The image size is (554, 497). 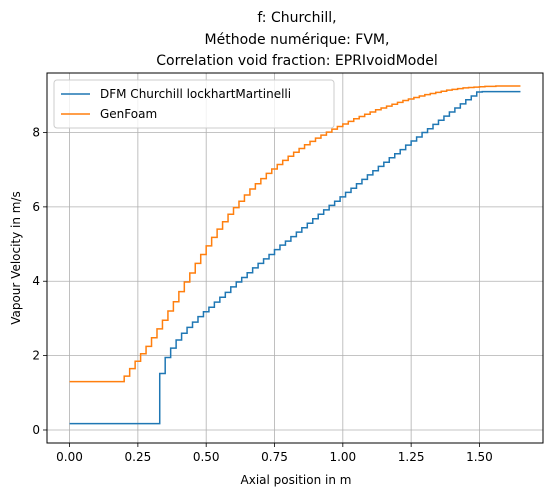 I want to click on x-axis-label: Axial position in m, so click(x=296, y=480).